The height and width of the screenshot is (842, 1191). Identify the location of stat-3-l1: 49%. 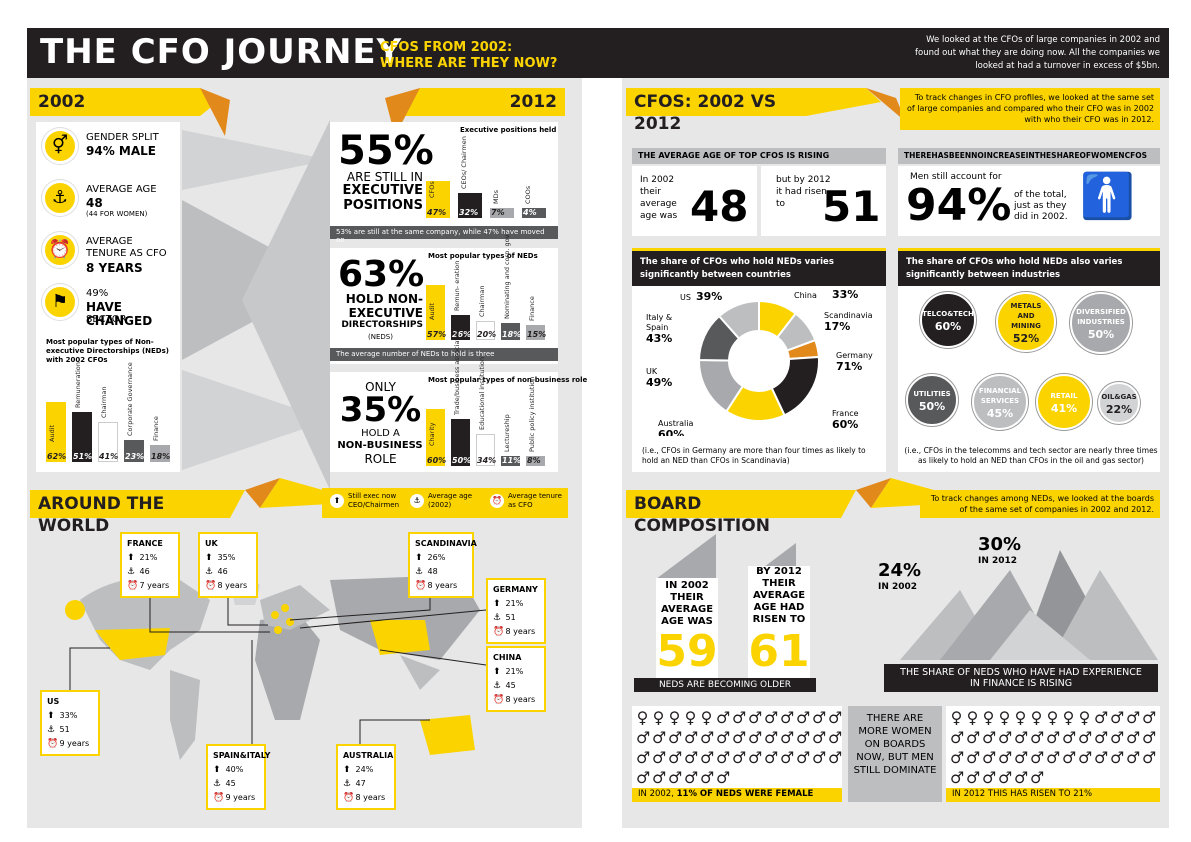
(97, 293).